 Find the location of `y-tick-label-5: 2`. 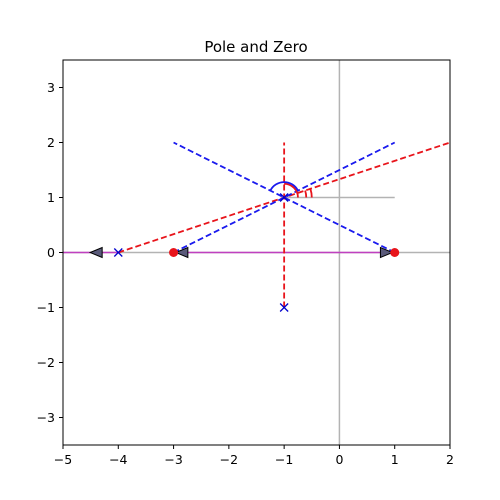

y-tick-label-5: 2 is located at coordinates (51, 142).